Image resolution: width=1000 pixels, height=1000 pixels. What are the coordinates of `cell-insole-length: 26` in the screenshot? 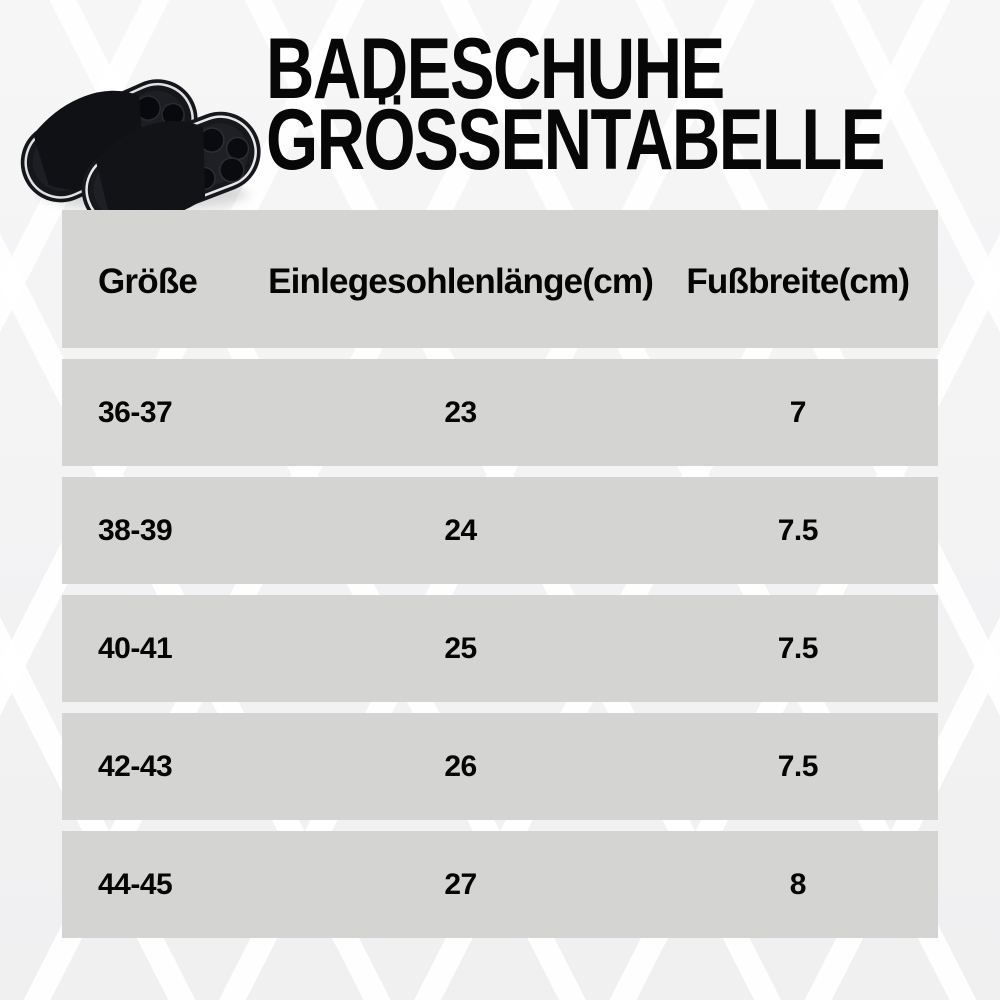 It's located at (460, 766).